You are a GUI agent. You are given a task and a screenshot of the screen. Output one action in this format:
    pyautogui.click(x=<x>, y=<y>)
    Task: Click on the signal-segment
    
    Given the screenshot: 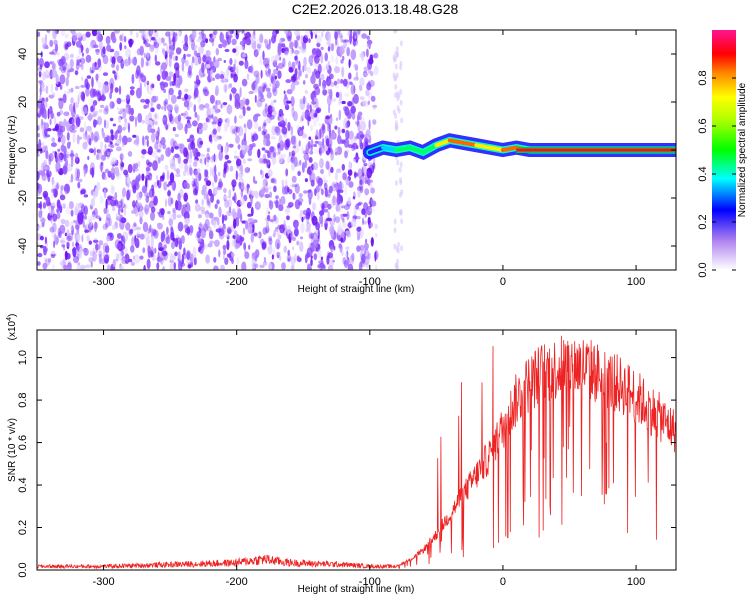 What is the action you would take?
    pyautogui.click(x=416, y=150)
    